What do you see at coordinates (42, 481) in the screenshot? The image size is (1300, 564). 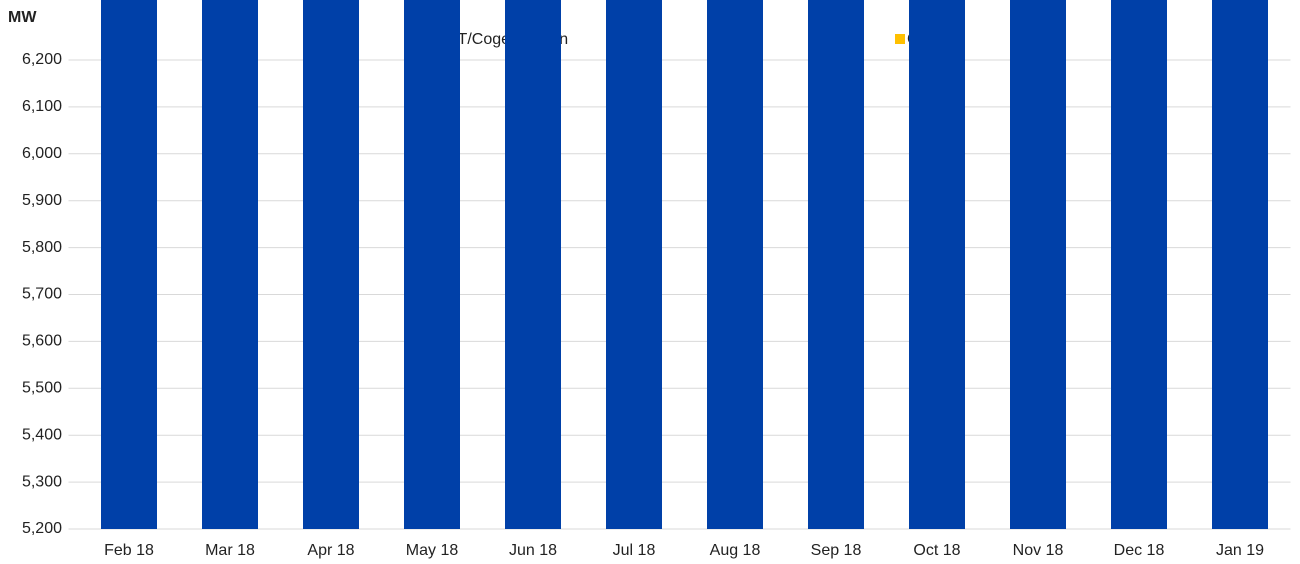 I see `y-tick-label: 5,300` at bounding box center [42, 481].